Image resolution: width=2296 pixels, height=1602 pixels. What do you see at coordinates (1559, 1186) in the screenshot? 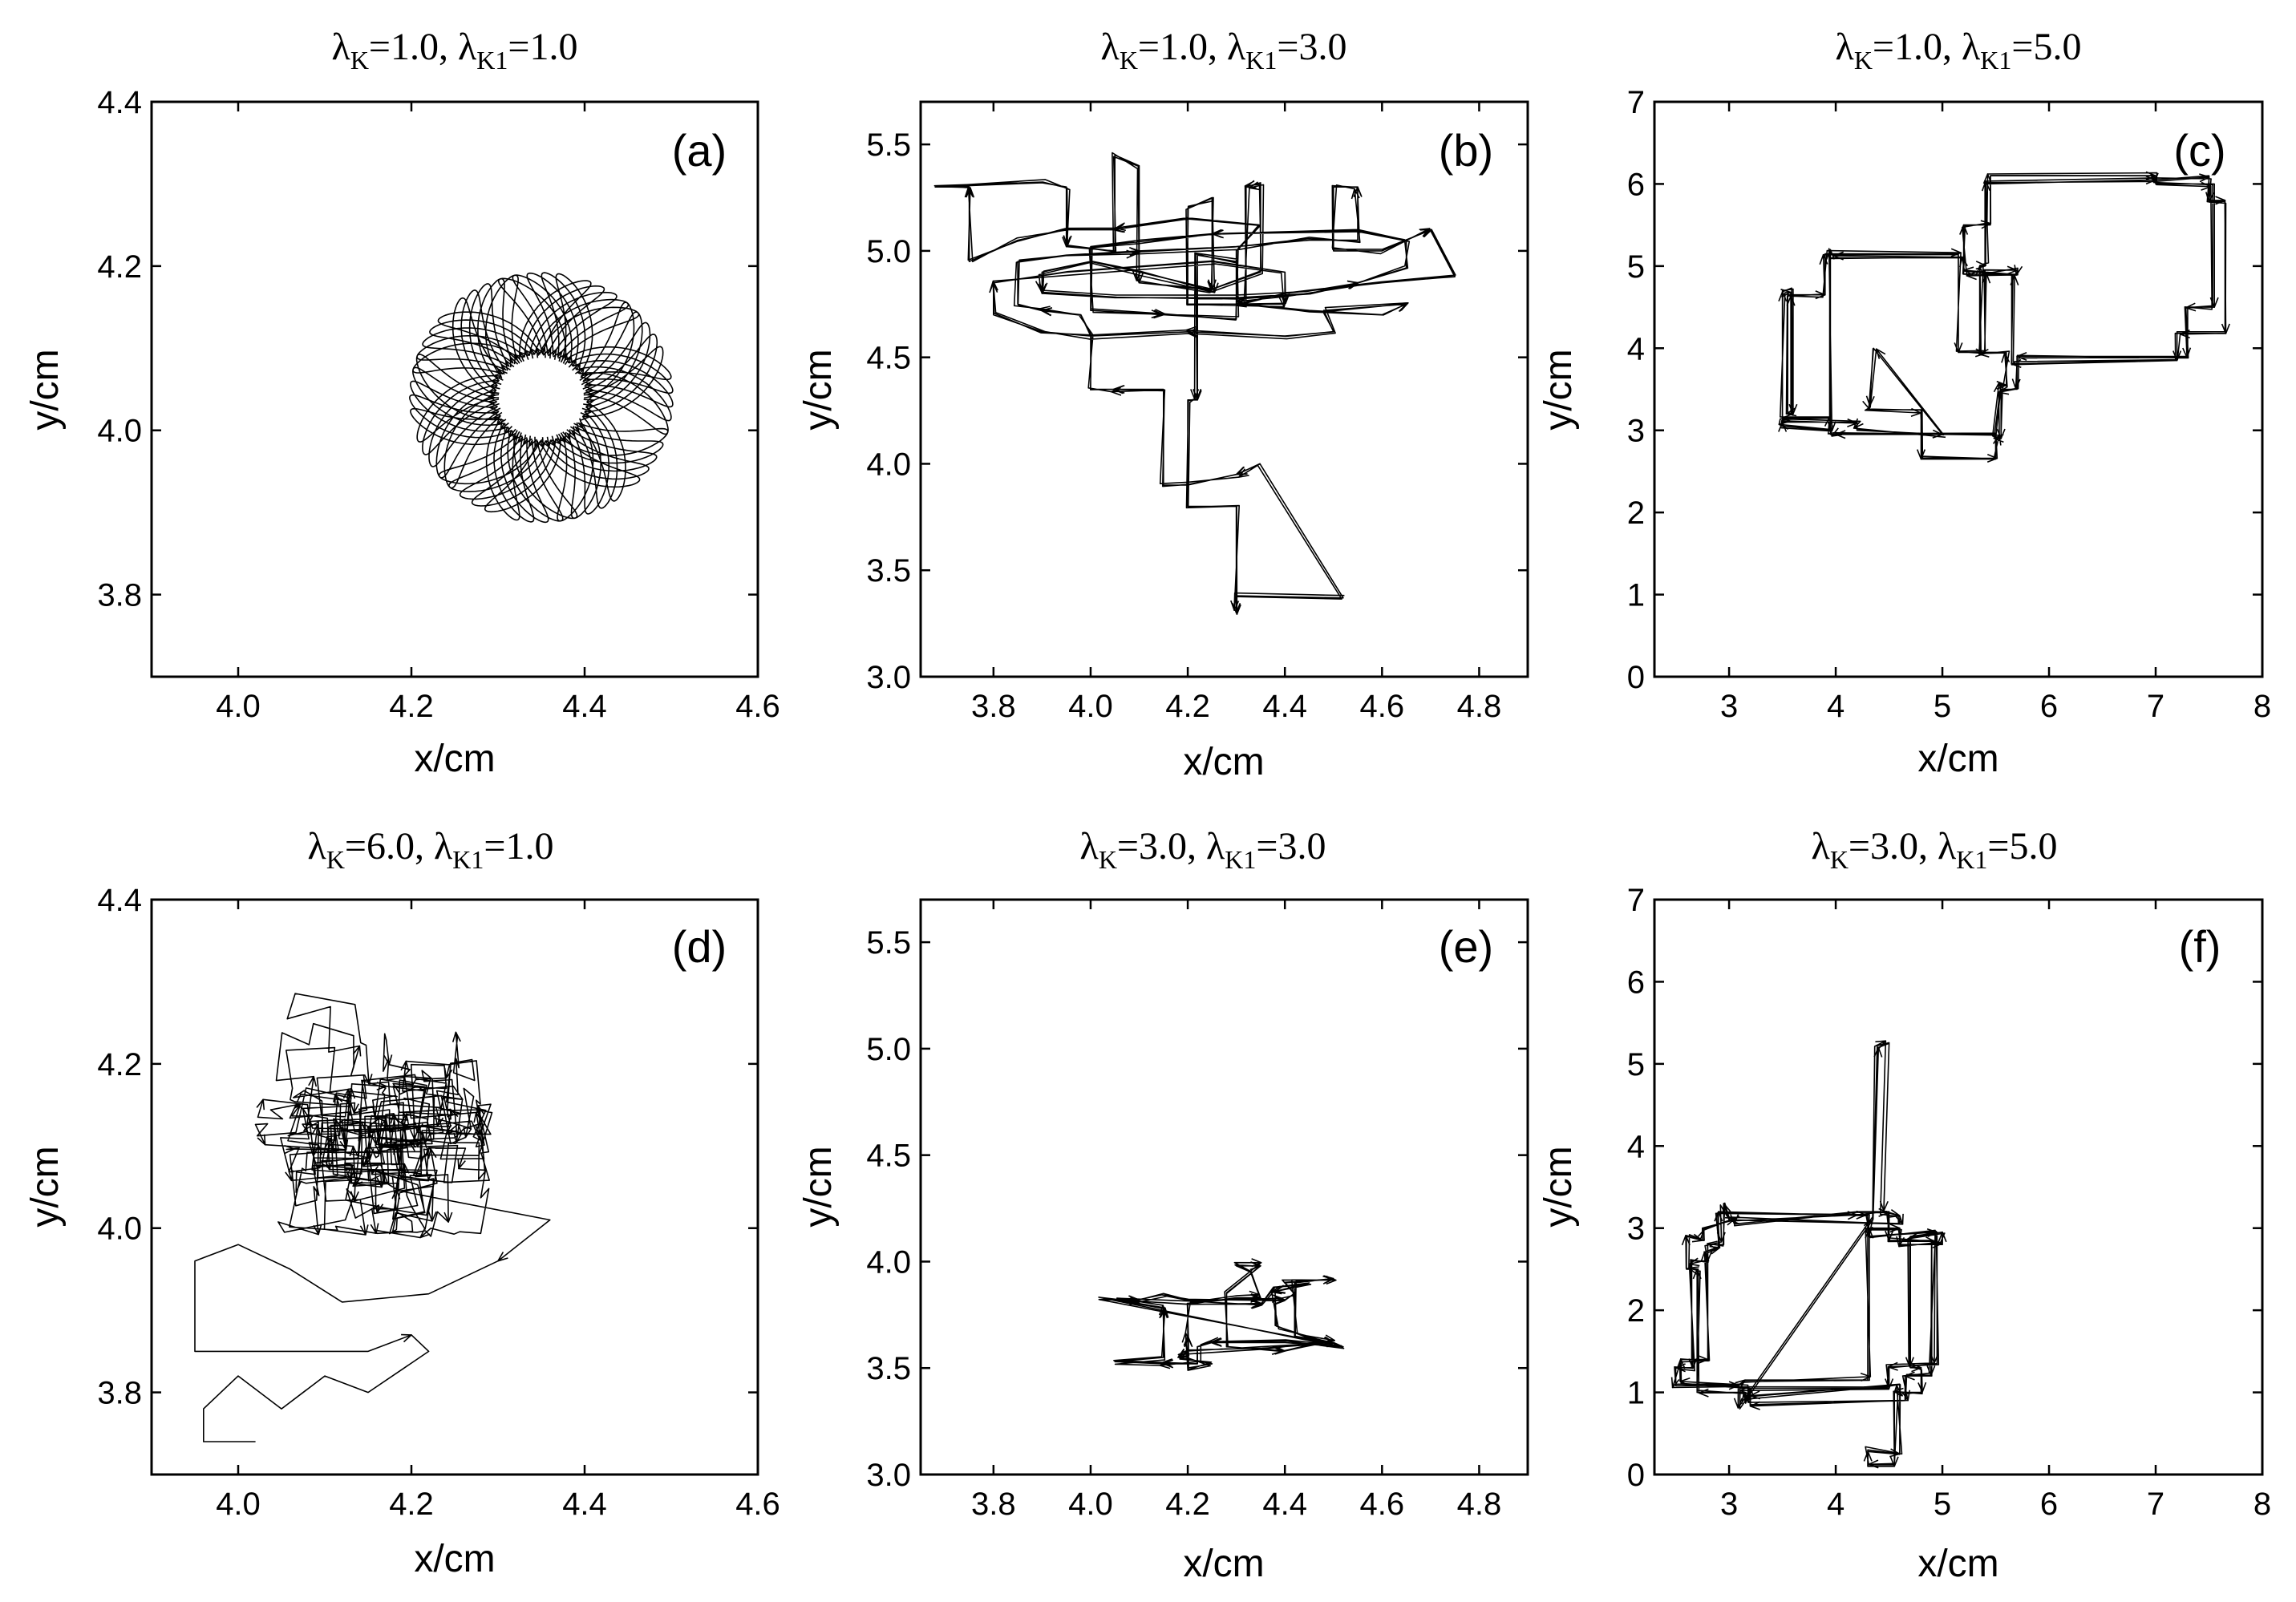
I see `panel-f-ylabel: y/cm` at bounding box center [1559, 1186].